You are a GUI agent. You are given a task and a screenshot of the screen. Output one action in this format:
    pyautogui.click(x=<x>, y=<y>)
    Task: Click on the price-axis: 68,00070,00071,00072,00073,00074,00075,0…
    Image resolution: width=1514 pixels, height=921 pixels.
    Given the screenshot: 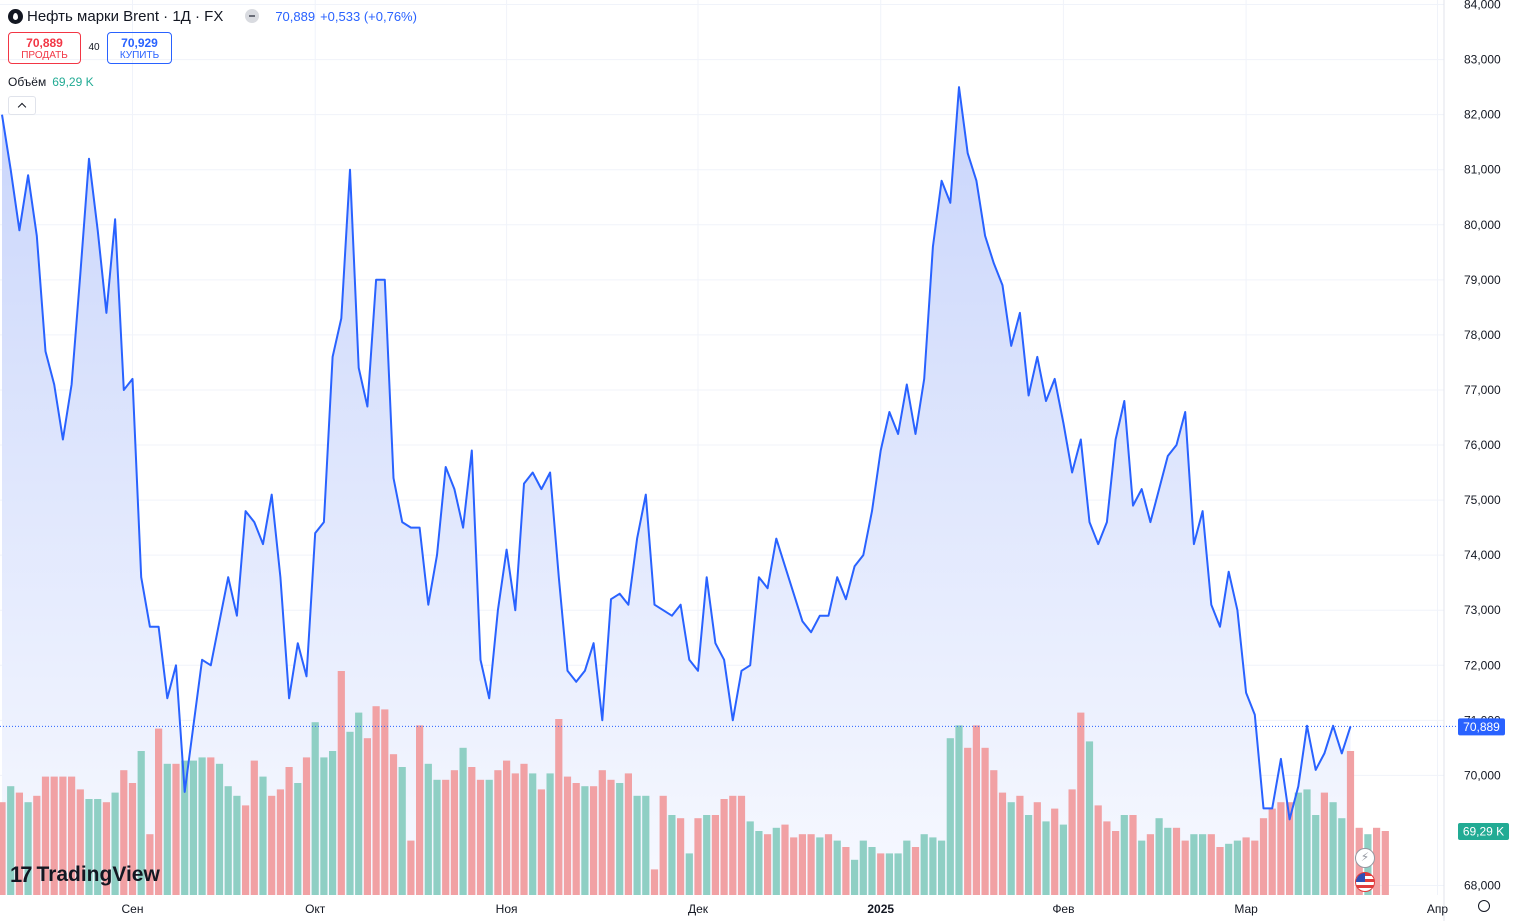 What is the action you would take?
    pyautogui.click(x=1482, y=446)
    